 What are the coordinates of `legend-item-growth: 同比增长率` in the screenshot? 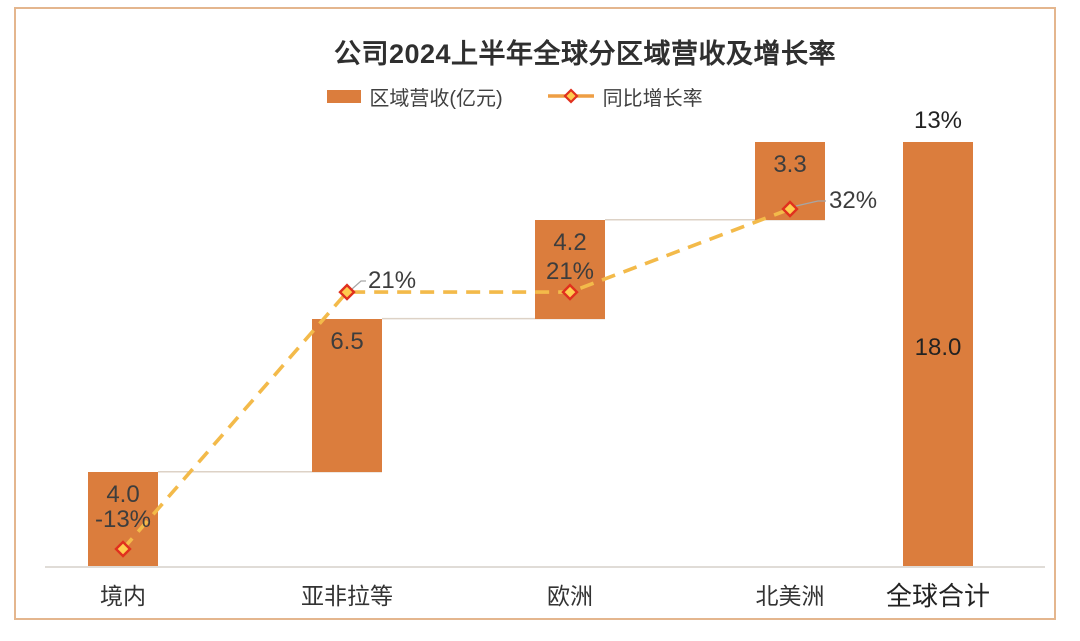 It's located at (625, 96).